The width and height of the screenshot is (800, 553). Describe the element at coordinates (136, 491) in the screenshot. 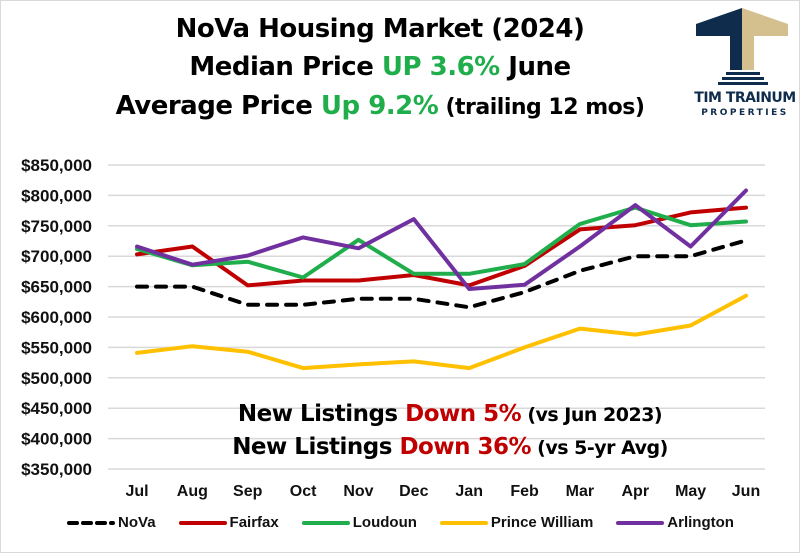

I see `x-tick-label: Jul` at that location.